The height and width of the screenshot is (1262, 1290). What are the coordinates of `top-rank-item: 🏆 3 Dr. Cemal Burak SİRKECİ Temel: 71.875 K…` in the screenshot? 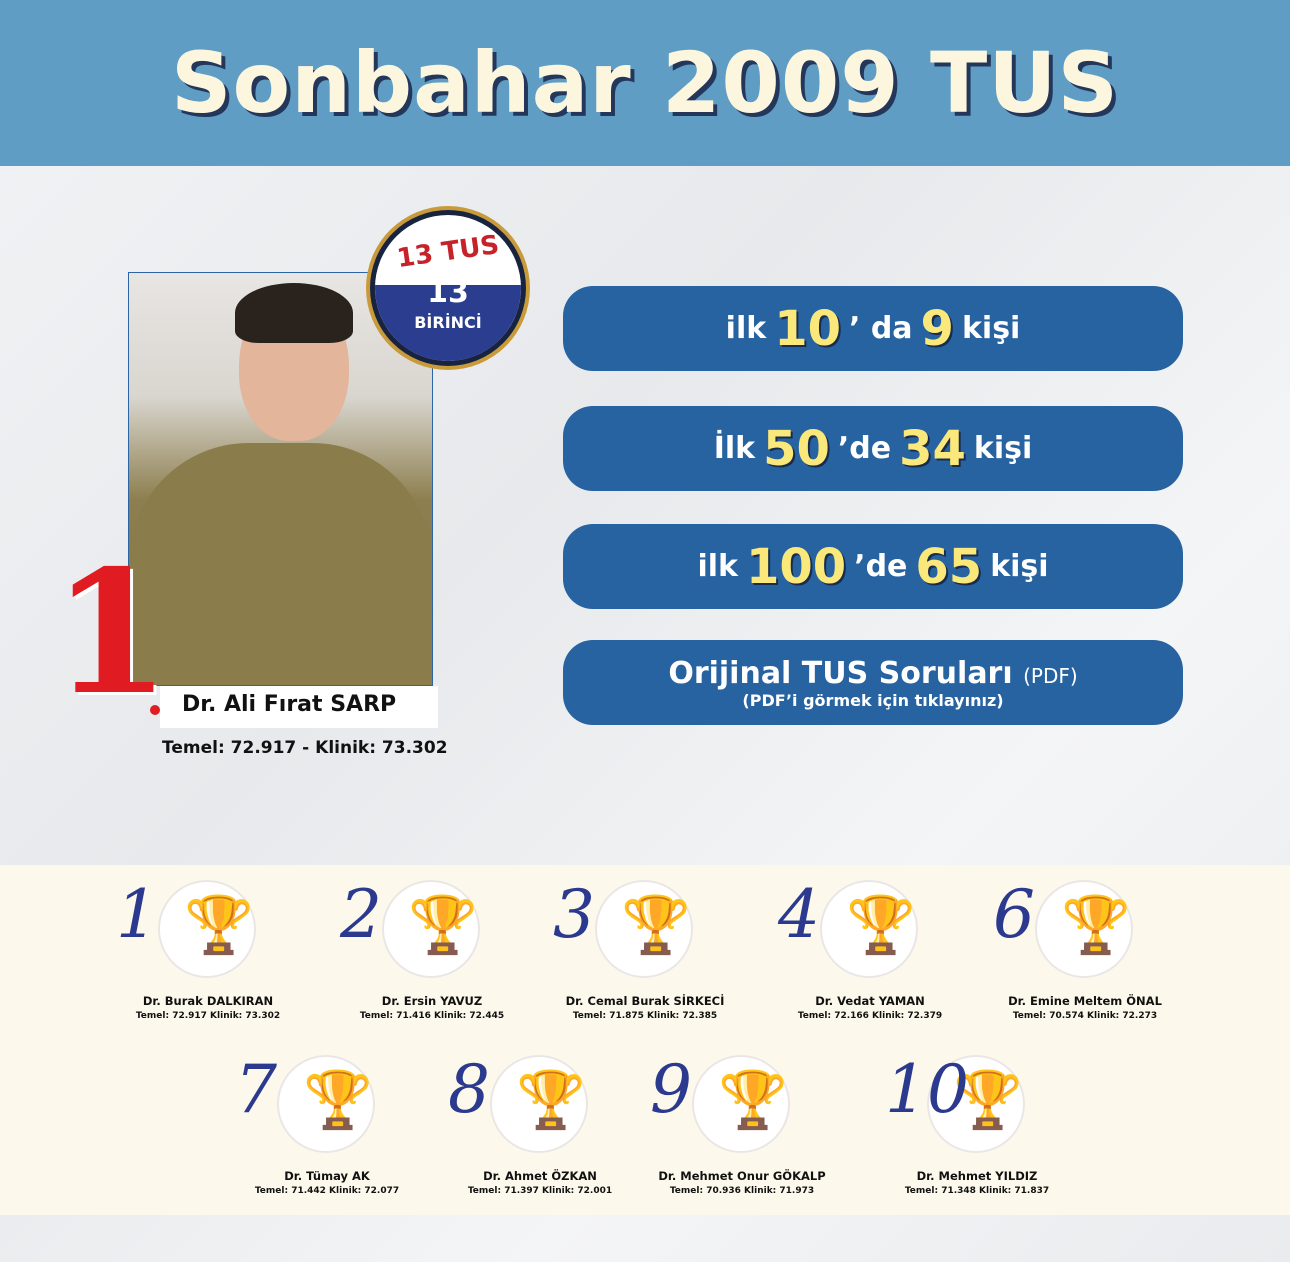 It's located at (645, 950).